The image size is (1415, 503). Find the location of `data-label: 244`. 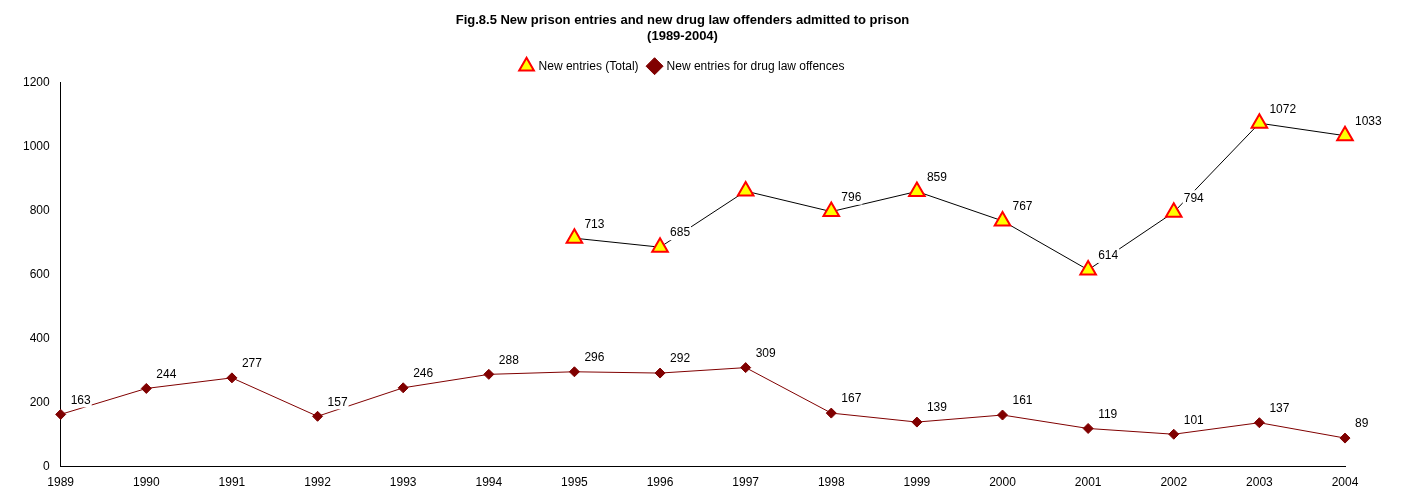

data-label: 244 is located at coordinates (166, 373).